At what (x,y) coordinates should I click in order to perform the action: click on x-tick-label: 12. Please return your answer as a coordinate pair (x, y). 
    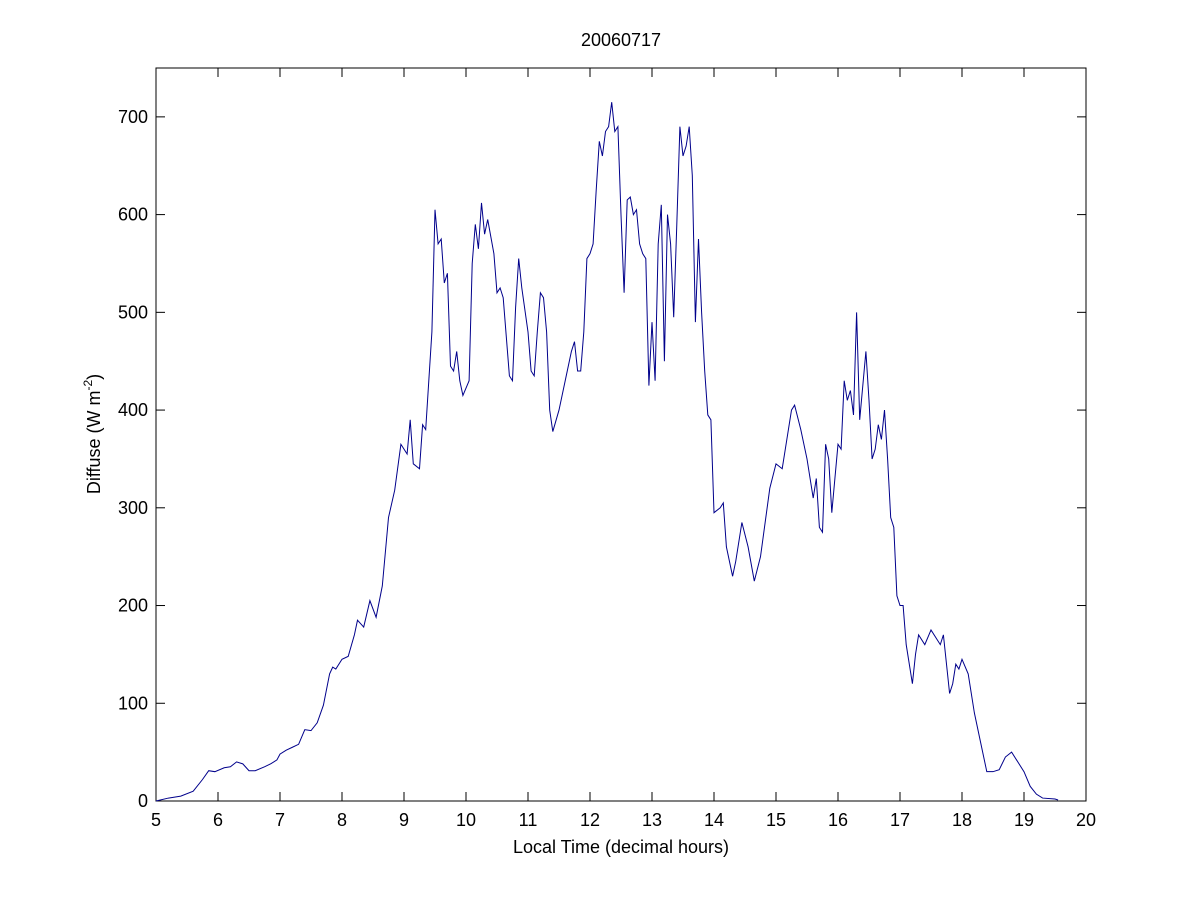
    Looking at the image, I should click on (590, 820).